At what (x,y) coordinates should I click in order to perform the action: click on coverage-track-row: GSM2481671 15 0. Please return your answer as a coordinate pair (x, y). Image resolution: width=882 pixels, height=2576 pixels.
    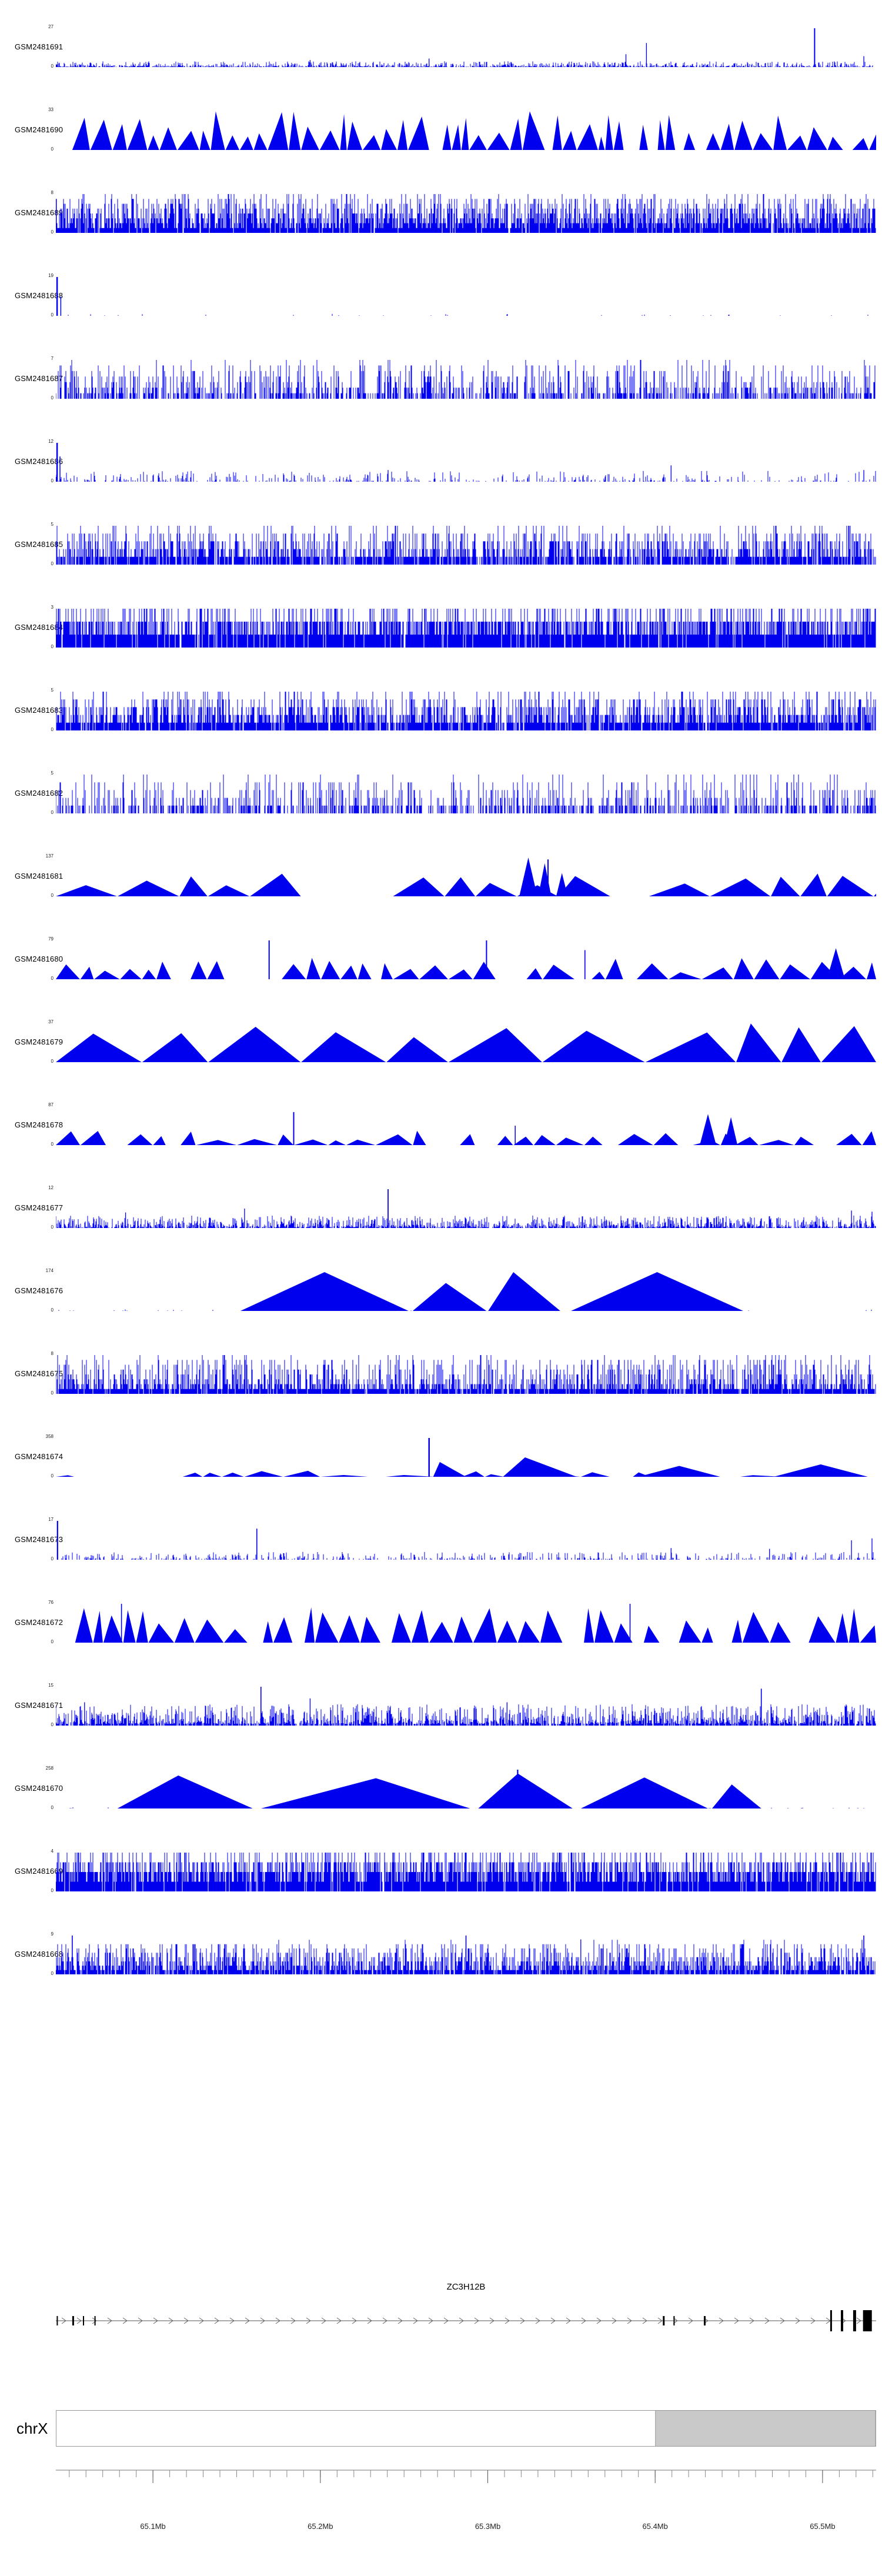
    Looking at the image, I should click on (441, 1710).